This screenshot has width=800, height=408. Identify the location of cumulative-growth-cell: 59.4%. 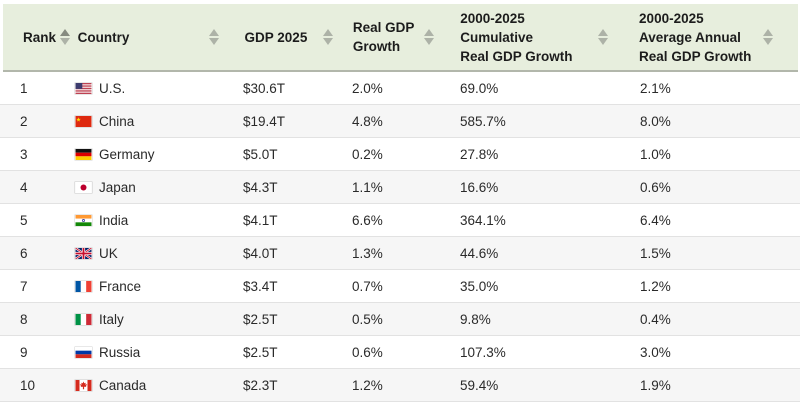
(550, 385).